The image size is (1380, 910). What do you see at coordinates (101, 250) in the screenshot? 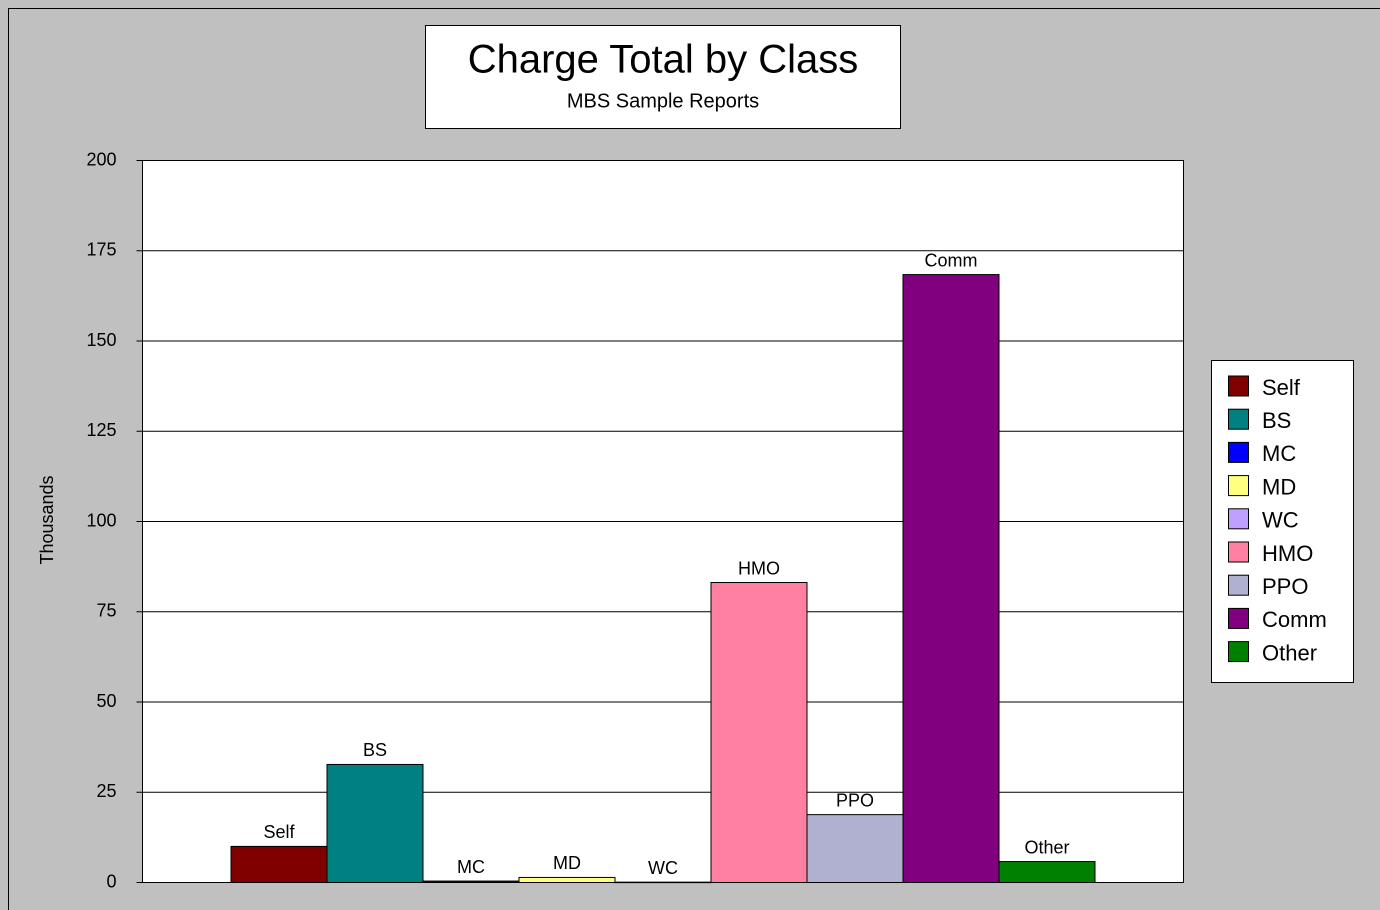
I see `y-tick-label: 175` at bounding box center [101, 250].